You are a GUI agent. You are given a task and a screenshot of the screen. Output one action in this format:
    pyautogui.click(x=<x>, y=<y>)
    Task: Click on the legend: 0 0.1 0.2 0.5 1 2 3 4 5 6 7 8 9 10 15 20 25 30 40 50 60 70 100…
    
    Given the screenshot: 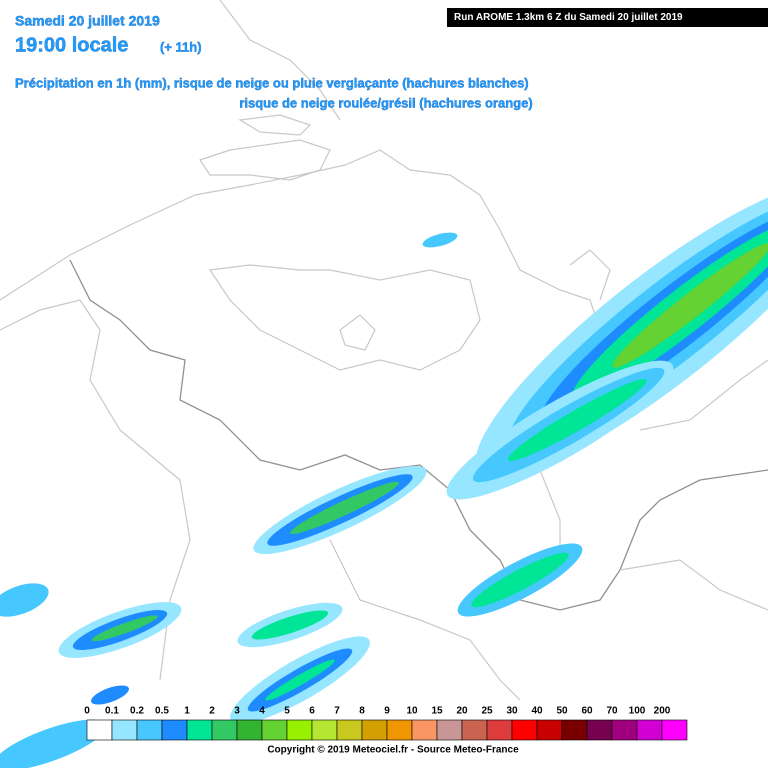 What is the action you would take?
    pyautogui.click(x=386, y=723)
    